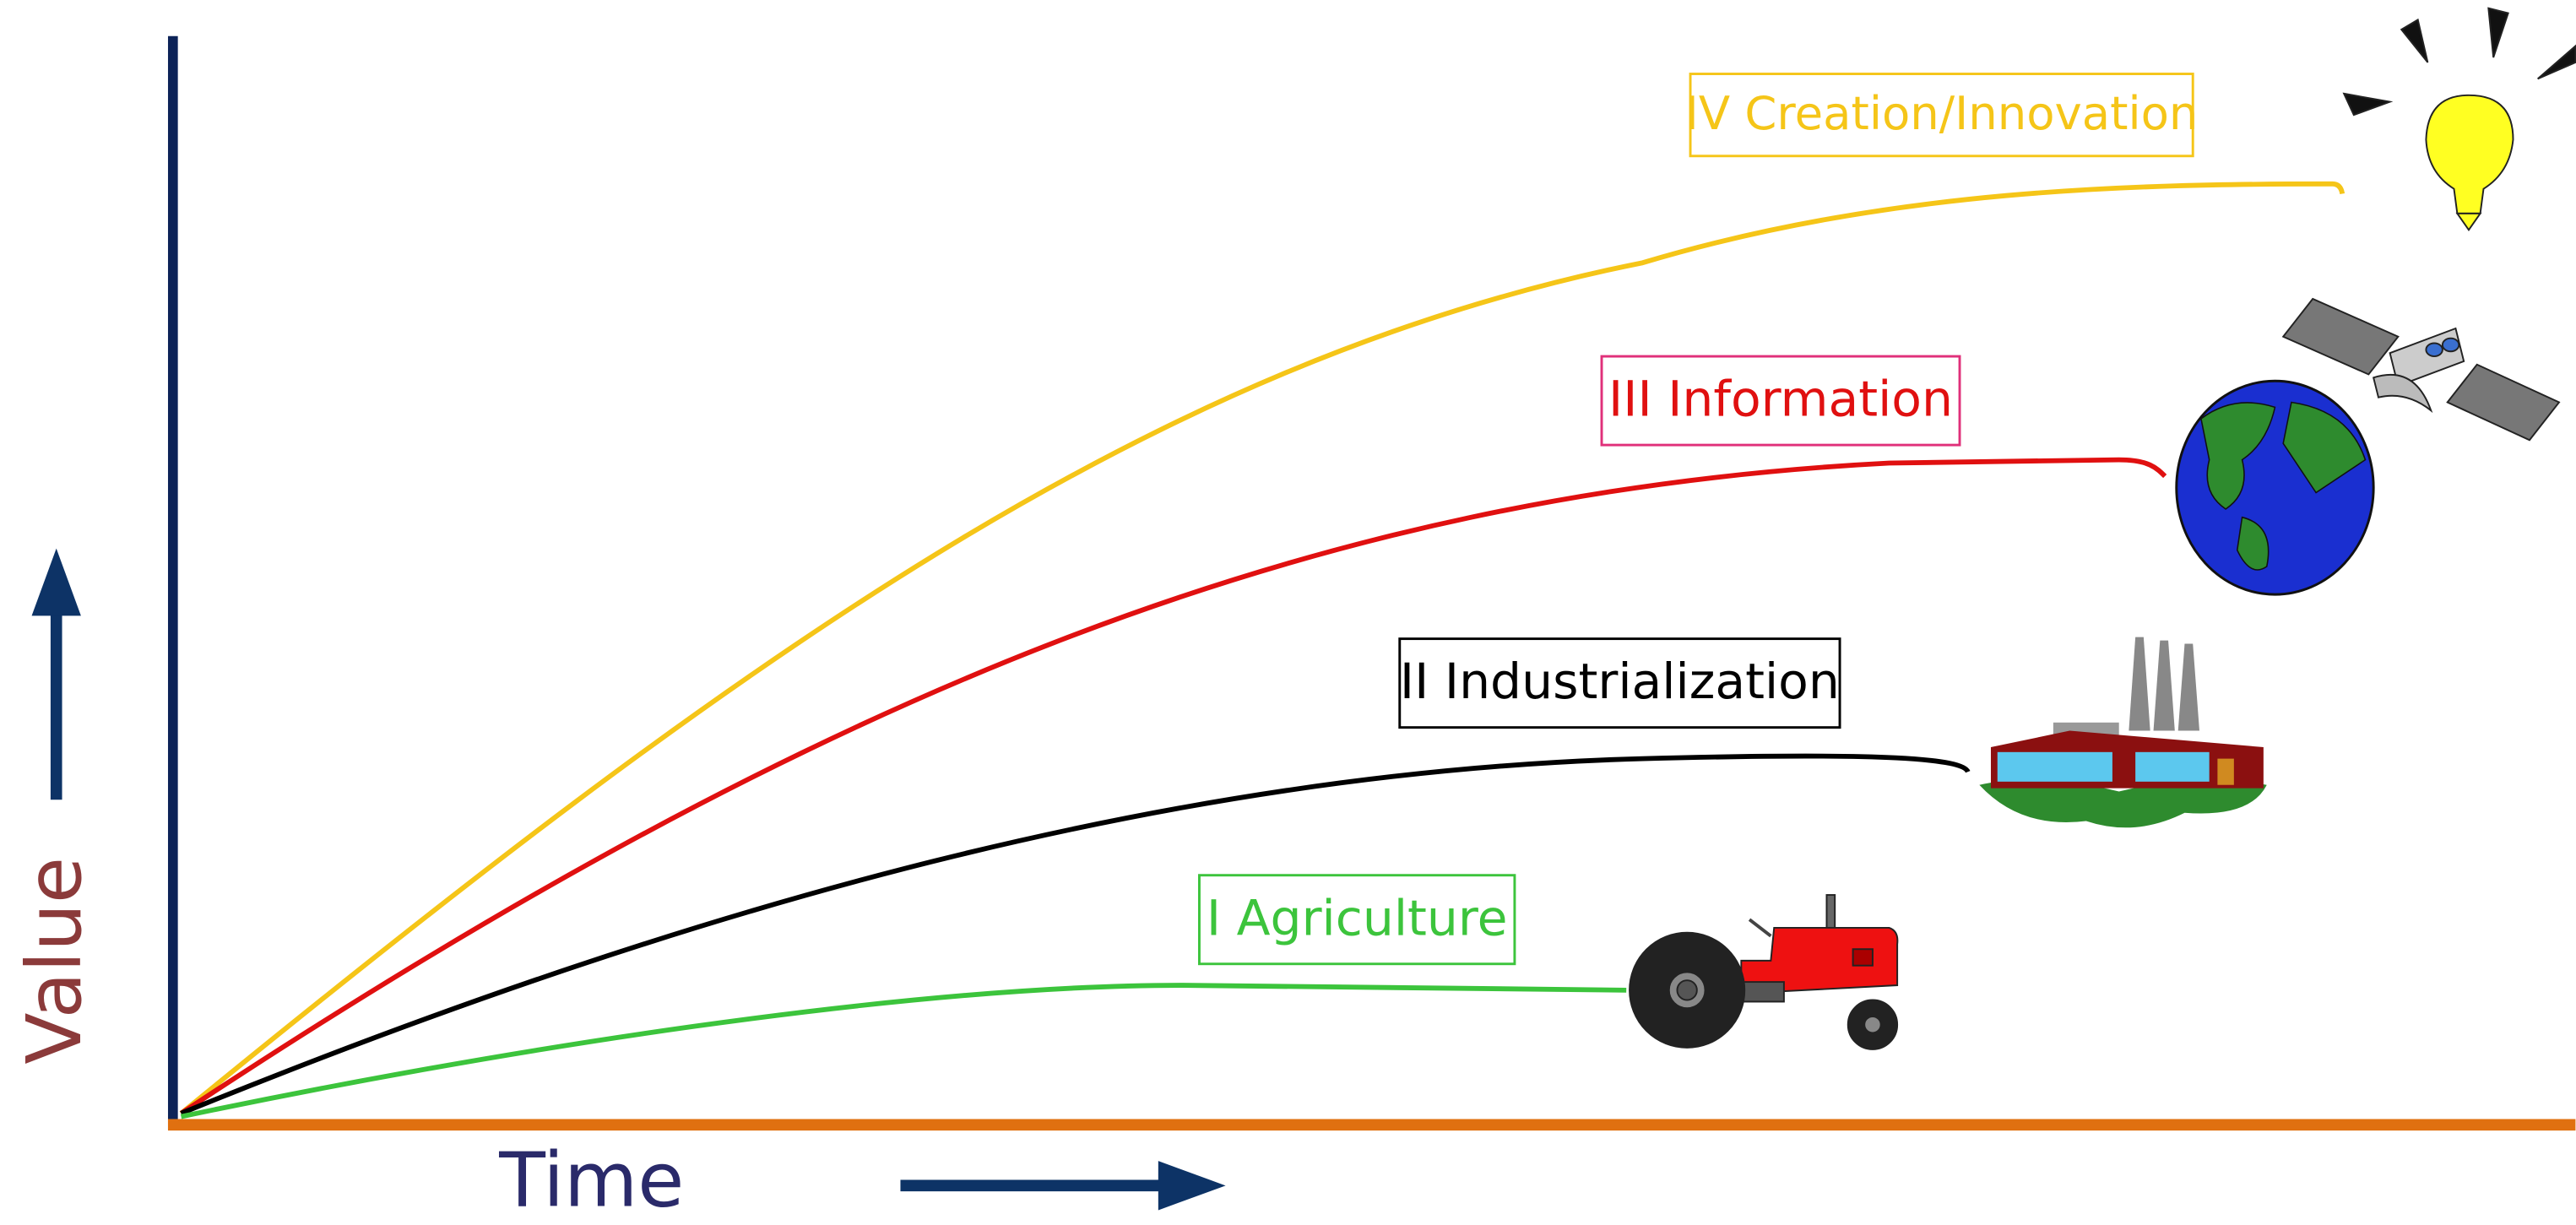  I want to click on curve-agriculture, so click(904, 1051).